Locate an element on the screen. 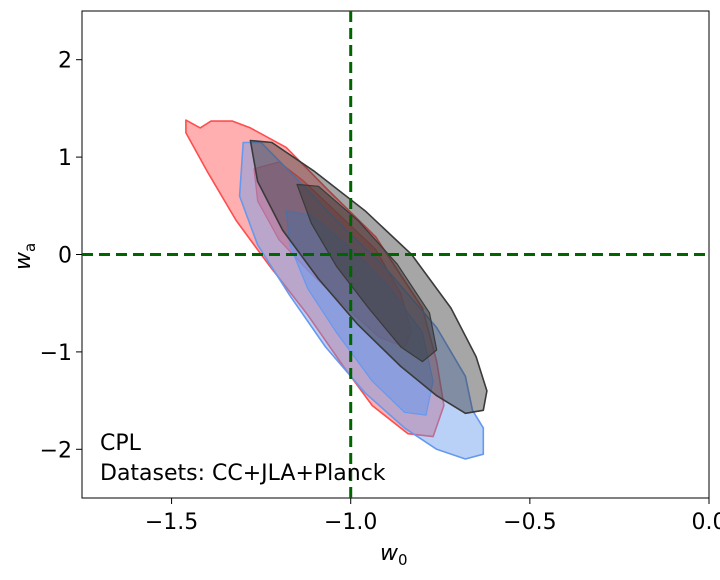 The width and height of the screenshot is (720, 580). annotation-line2: Datasets: CC+JLA+Planck is located at coordinates (243, 473).